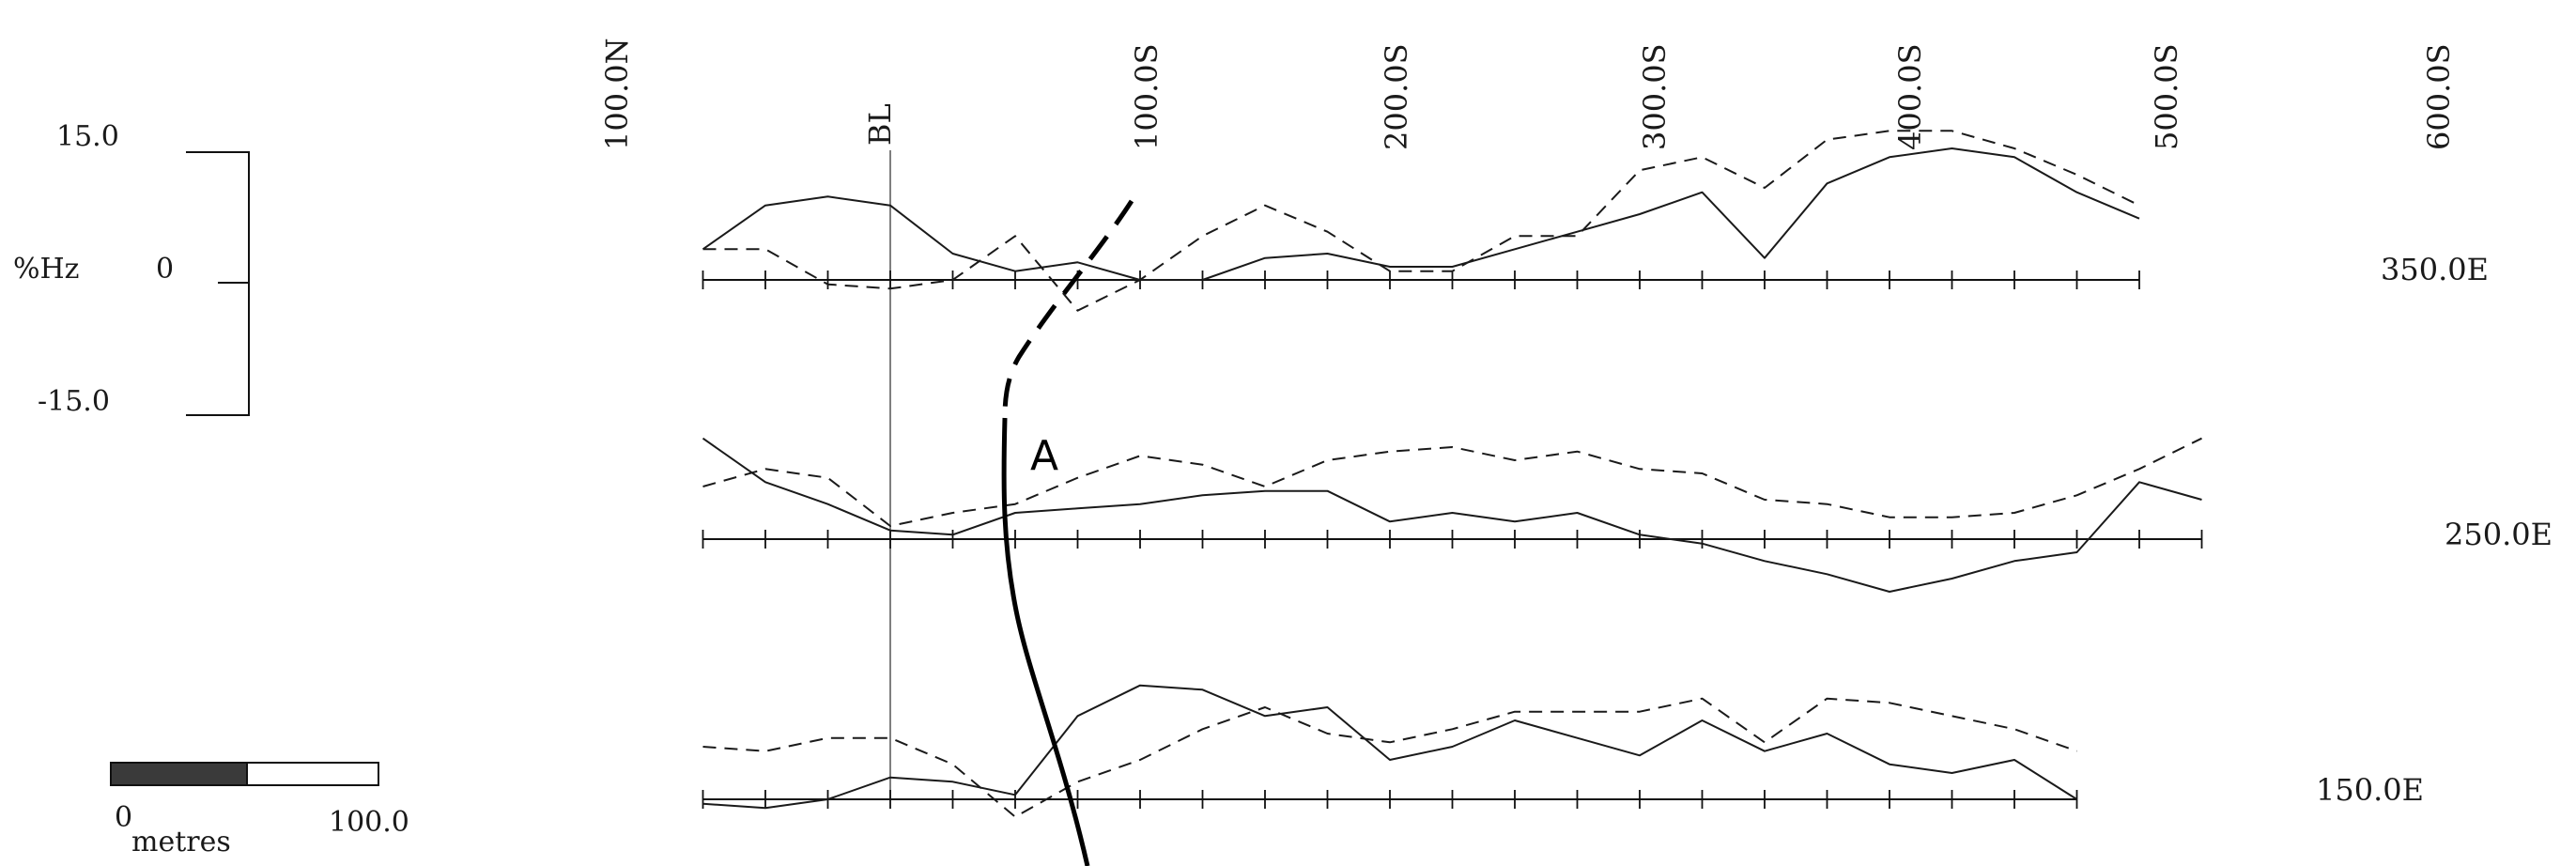 This screenshot has height=866, width=2576. Describe the element at coordinates (259, 810) in the screenshot. I see `distance-scale-bar: 0 100.0 metres` at that location.